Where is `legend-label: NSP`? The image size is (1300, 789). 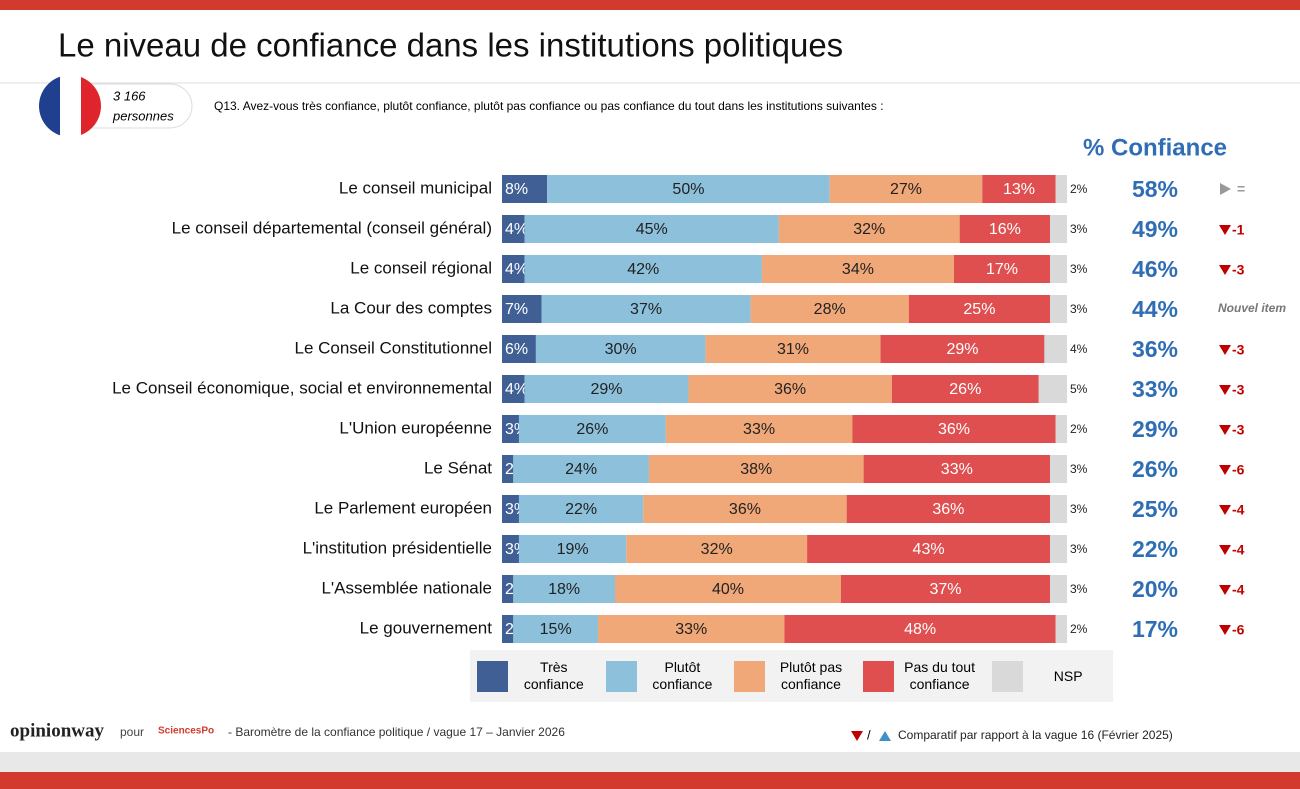
legend-label: NSP is located at coordinates (1068, 675).